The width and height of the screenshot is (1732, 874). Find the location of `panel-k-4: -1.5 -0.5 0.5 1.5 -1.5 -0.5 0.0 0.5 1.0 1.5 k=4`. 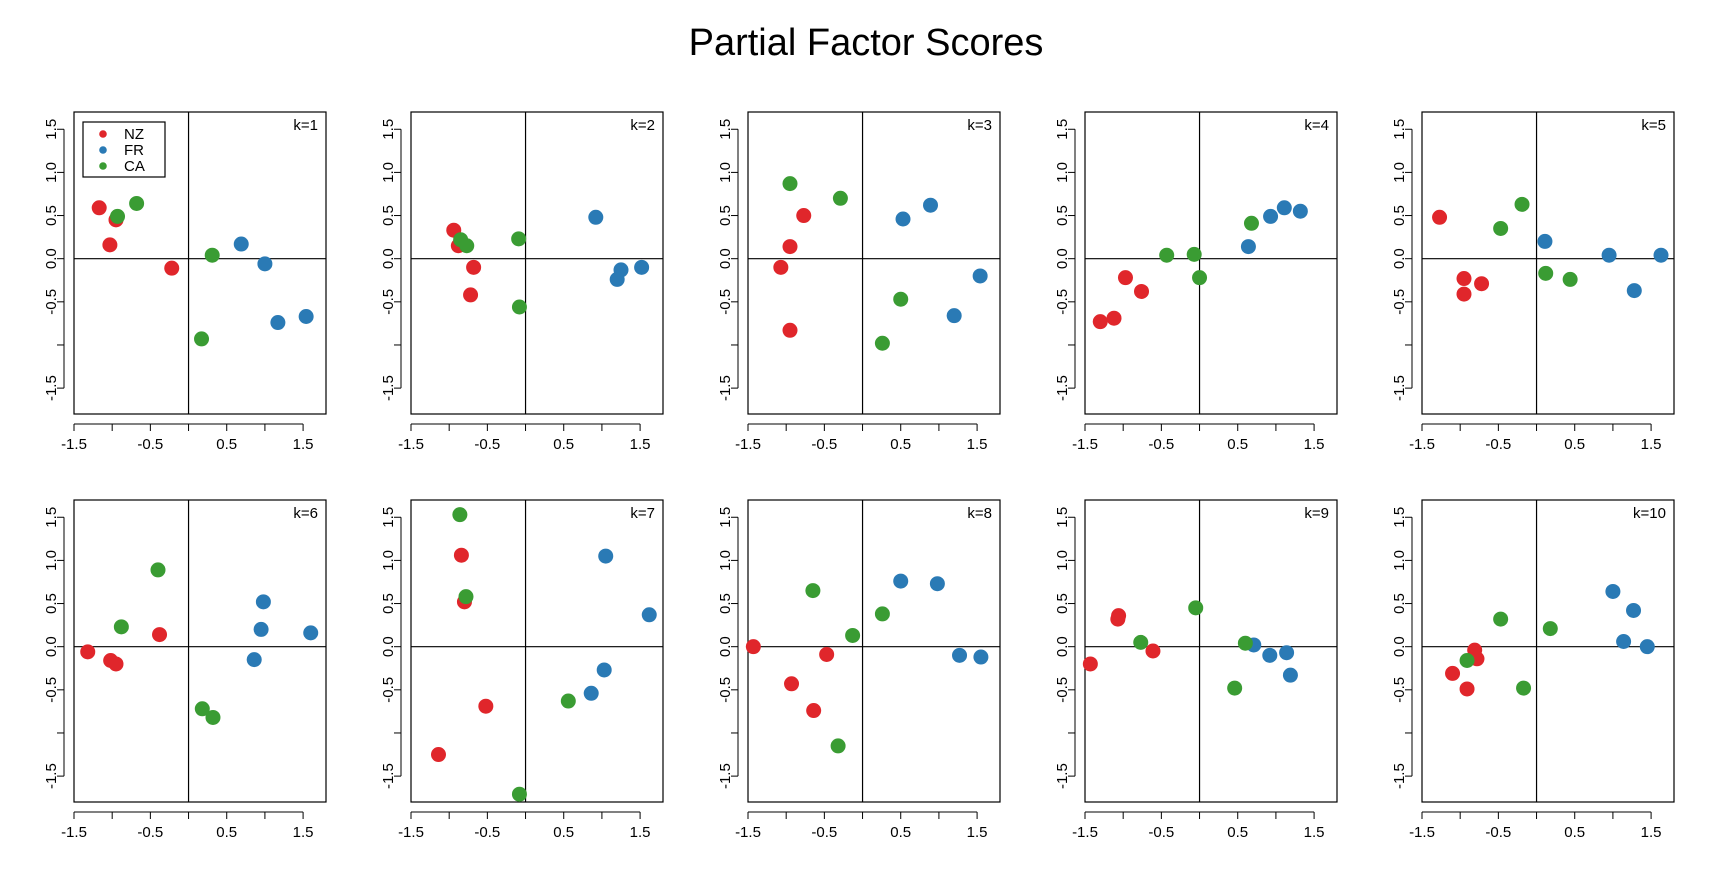

panel-k-4: -1.5 -0.5 0.5 1.5 -1.5 -0.5 0.0 0.5 1.0 1.5 k=4 is located at coordinates (1196, 282).